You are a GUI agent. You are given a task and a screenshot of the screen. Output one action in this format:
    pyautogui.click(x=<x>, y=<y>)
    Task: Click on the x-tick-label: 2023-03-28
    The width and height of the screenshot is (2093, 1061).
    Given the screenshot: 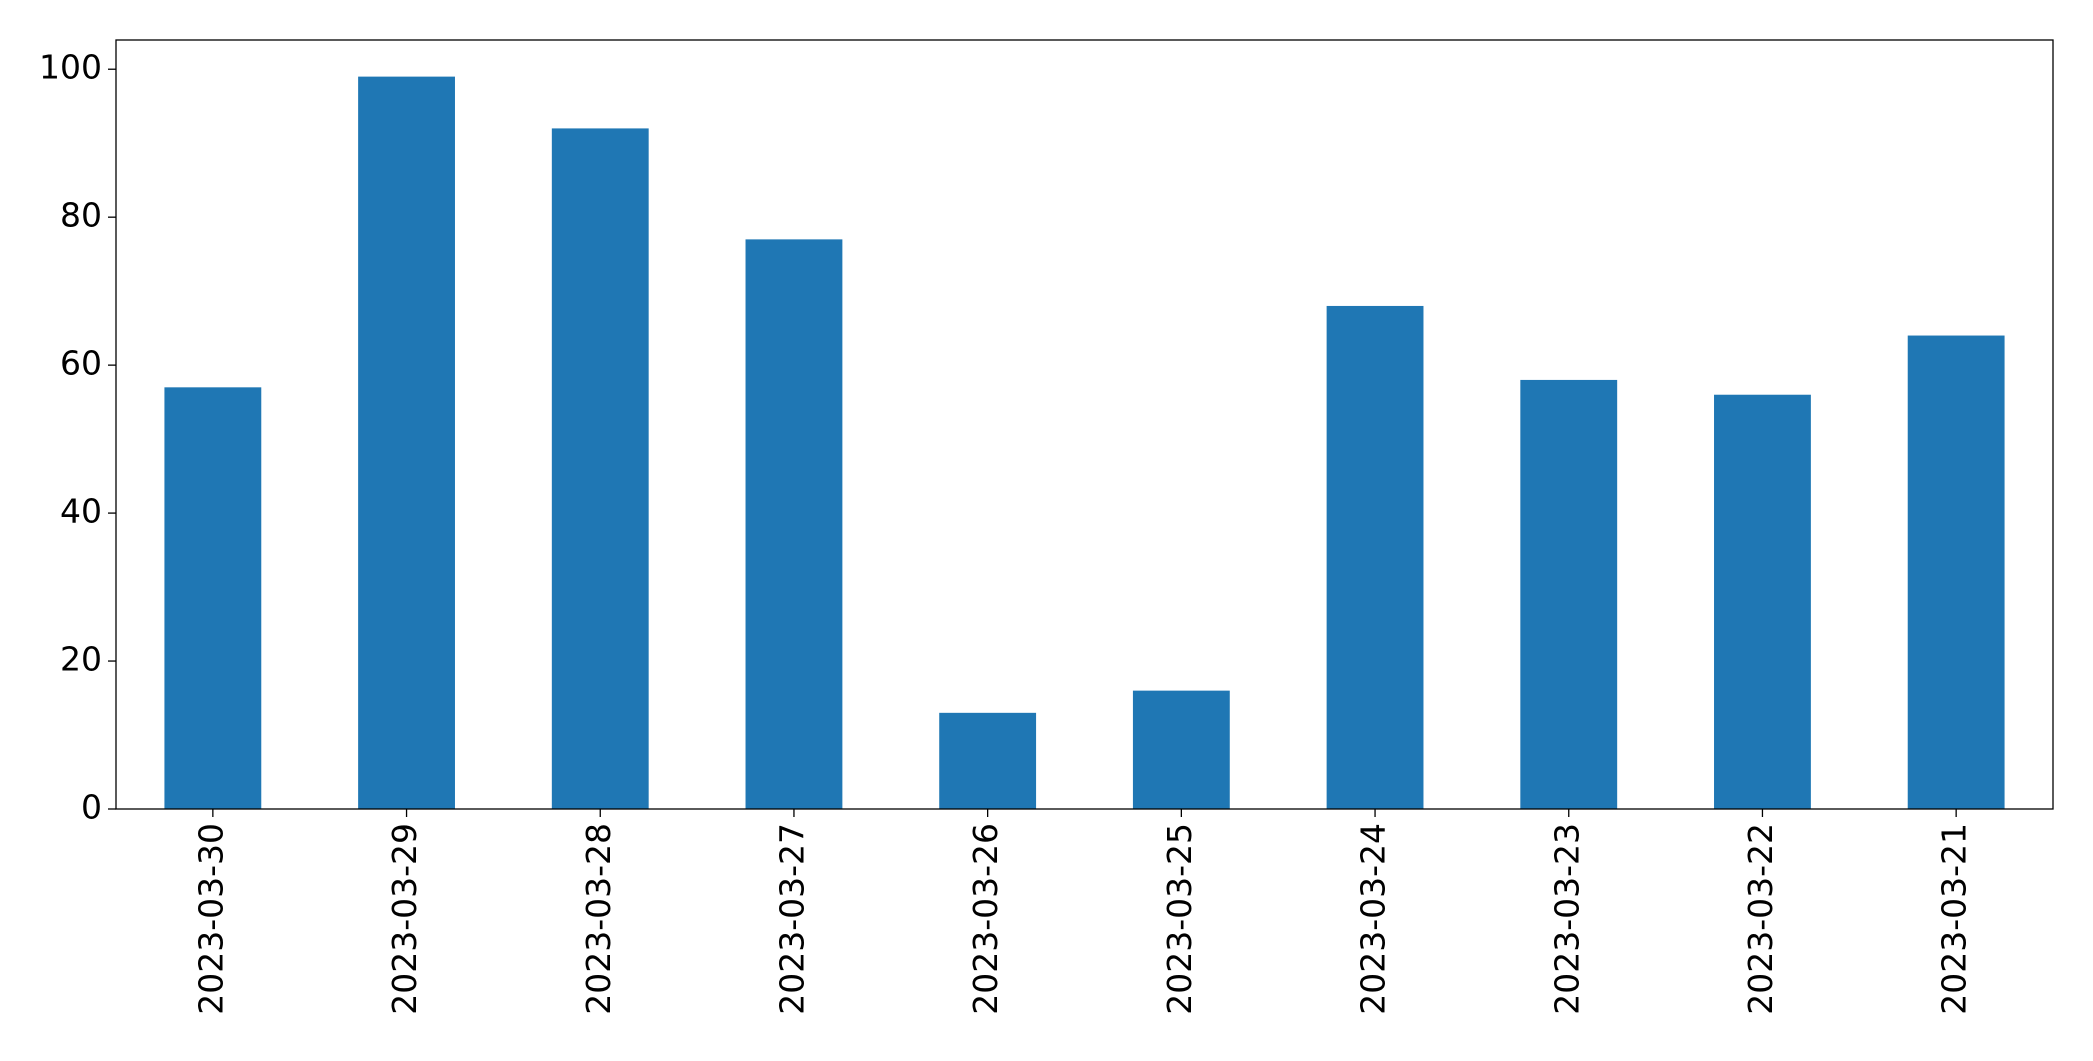 What is the action you would take?
    pyautogui.click(x=598, y=919)
    